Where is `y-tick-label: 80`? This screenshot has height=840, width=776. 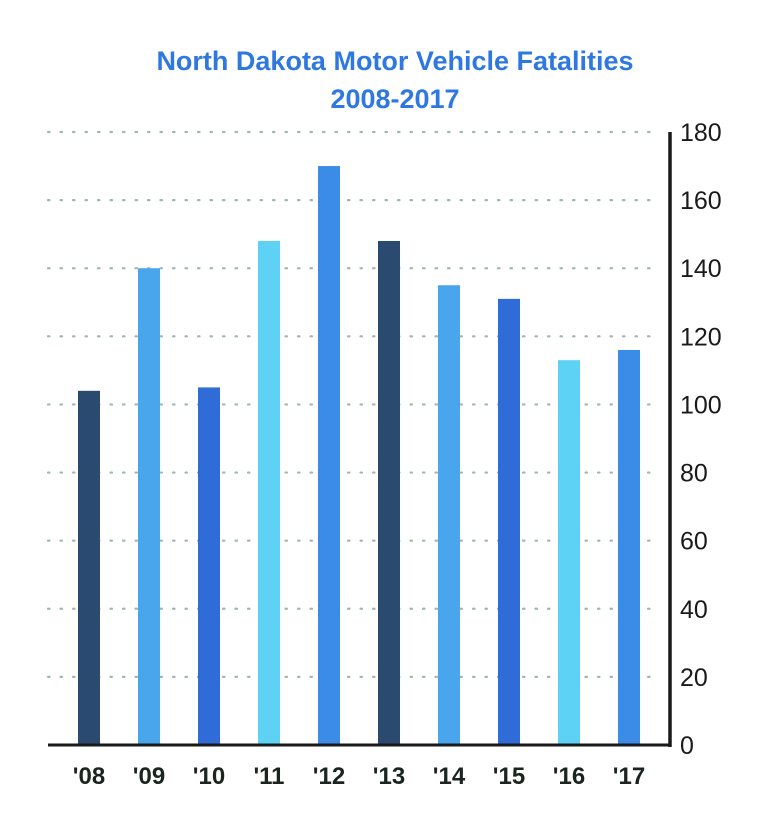
y-tick-label: 80 is located at coordinates (694, 474).